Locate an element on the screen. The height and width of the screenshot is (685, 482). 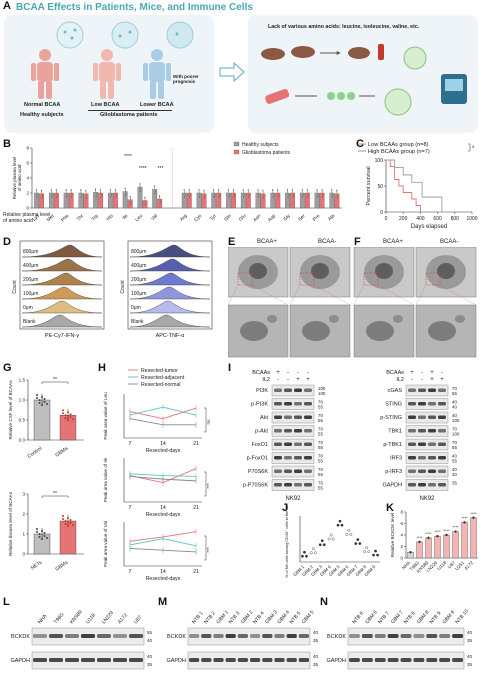
d-right-row-label: 400μm is located at coordinates (138, 266).